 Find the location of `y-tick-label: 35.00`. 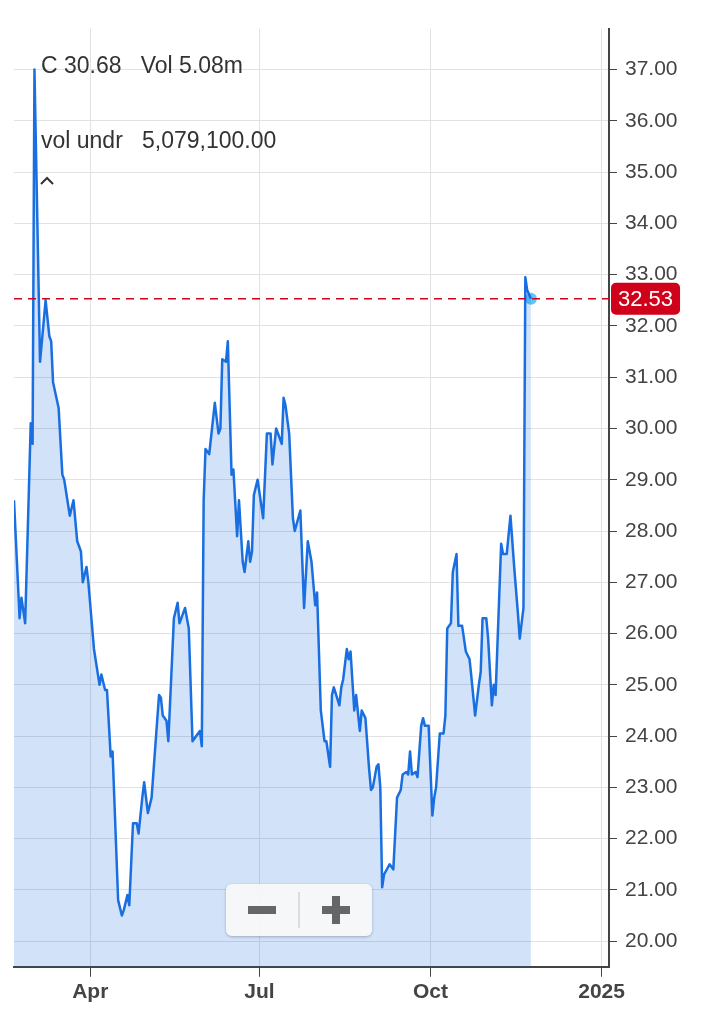

y-tick-label: 35.00 is located at coordinates (651, 170).